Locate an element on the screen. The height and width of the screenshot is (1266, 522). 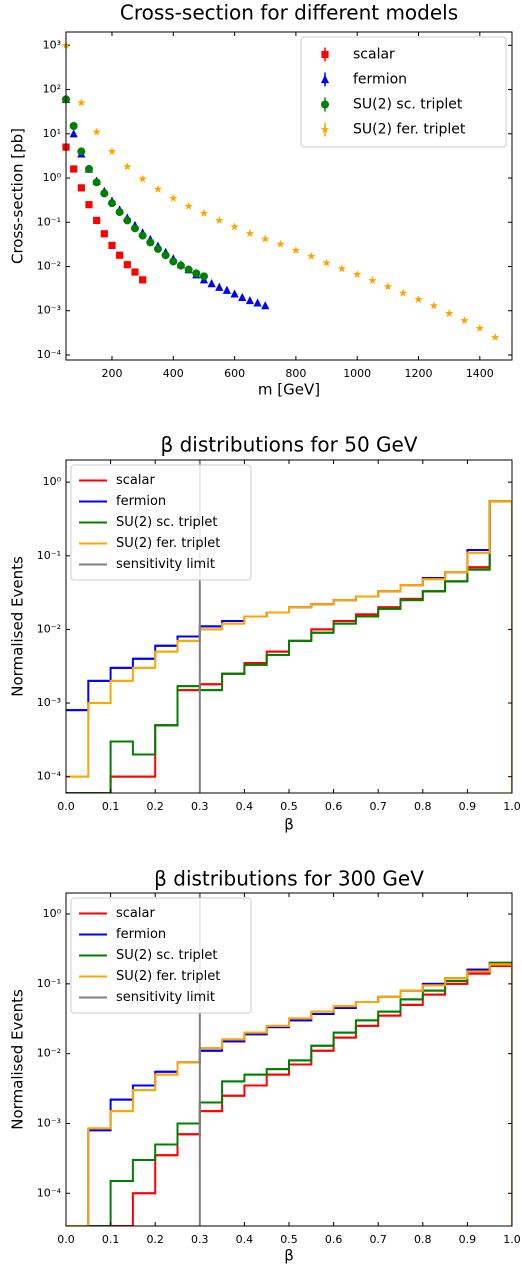
y-tick-label: 10³ is located at coordinates (52, 44).